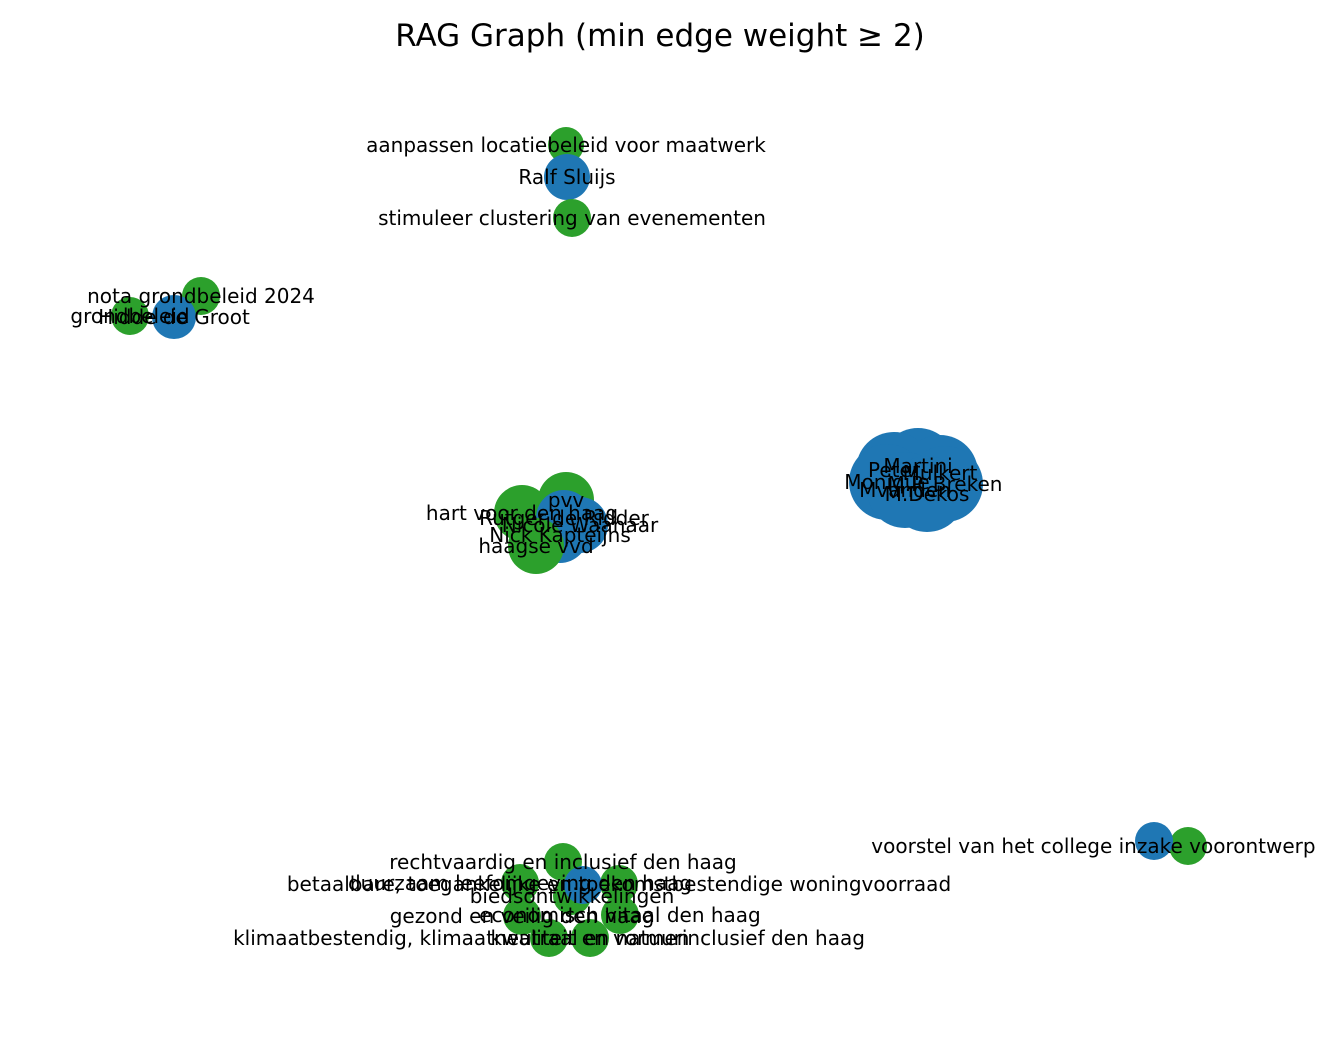 Image resolution: width=1320 pixels, height=1042 pixels. I want to click on node-aanpassen, so click(566, 145).